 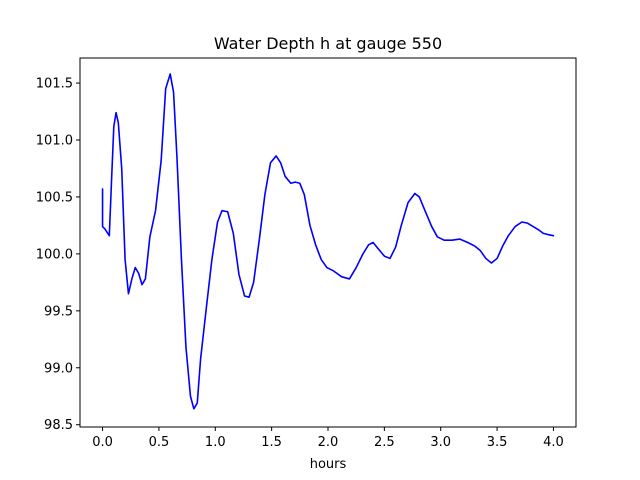 I want to click on y-tick-label: 101.0, so click(x=54, y=141).